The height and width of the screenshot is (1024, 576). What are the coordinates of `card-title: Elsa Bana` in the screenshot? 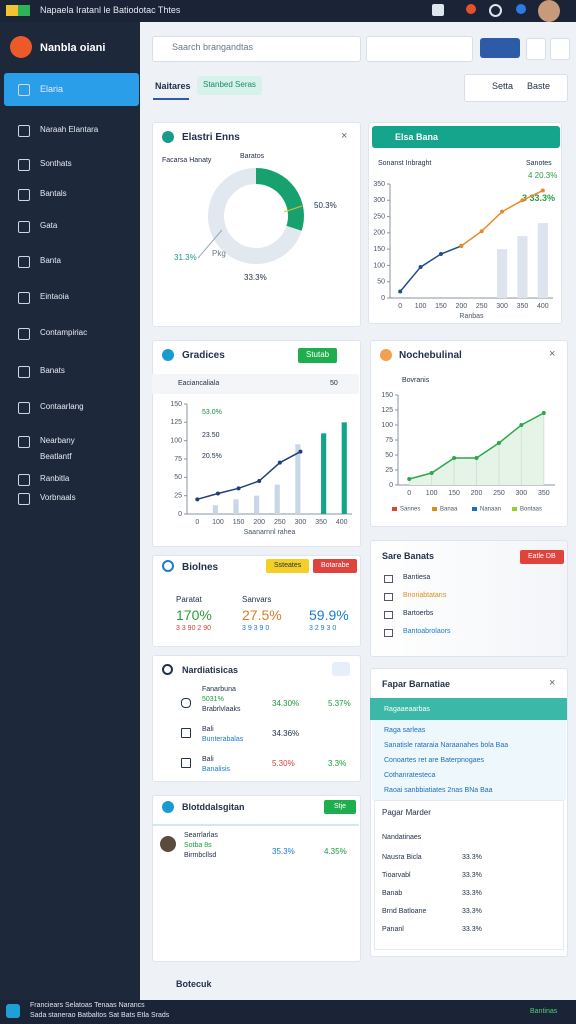 It's located at (417, 137).